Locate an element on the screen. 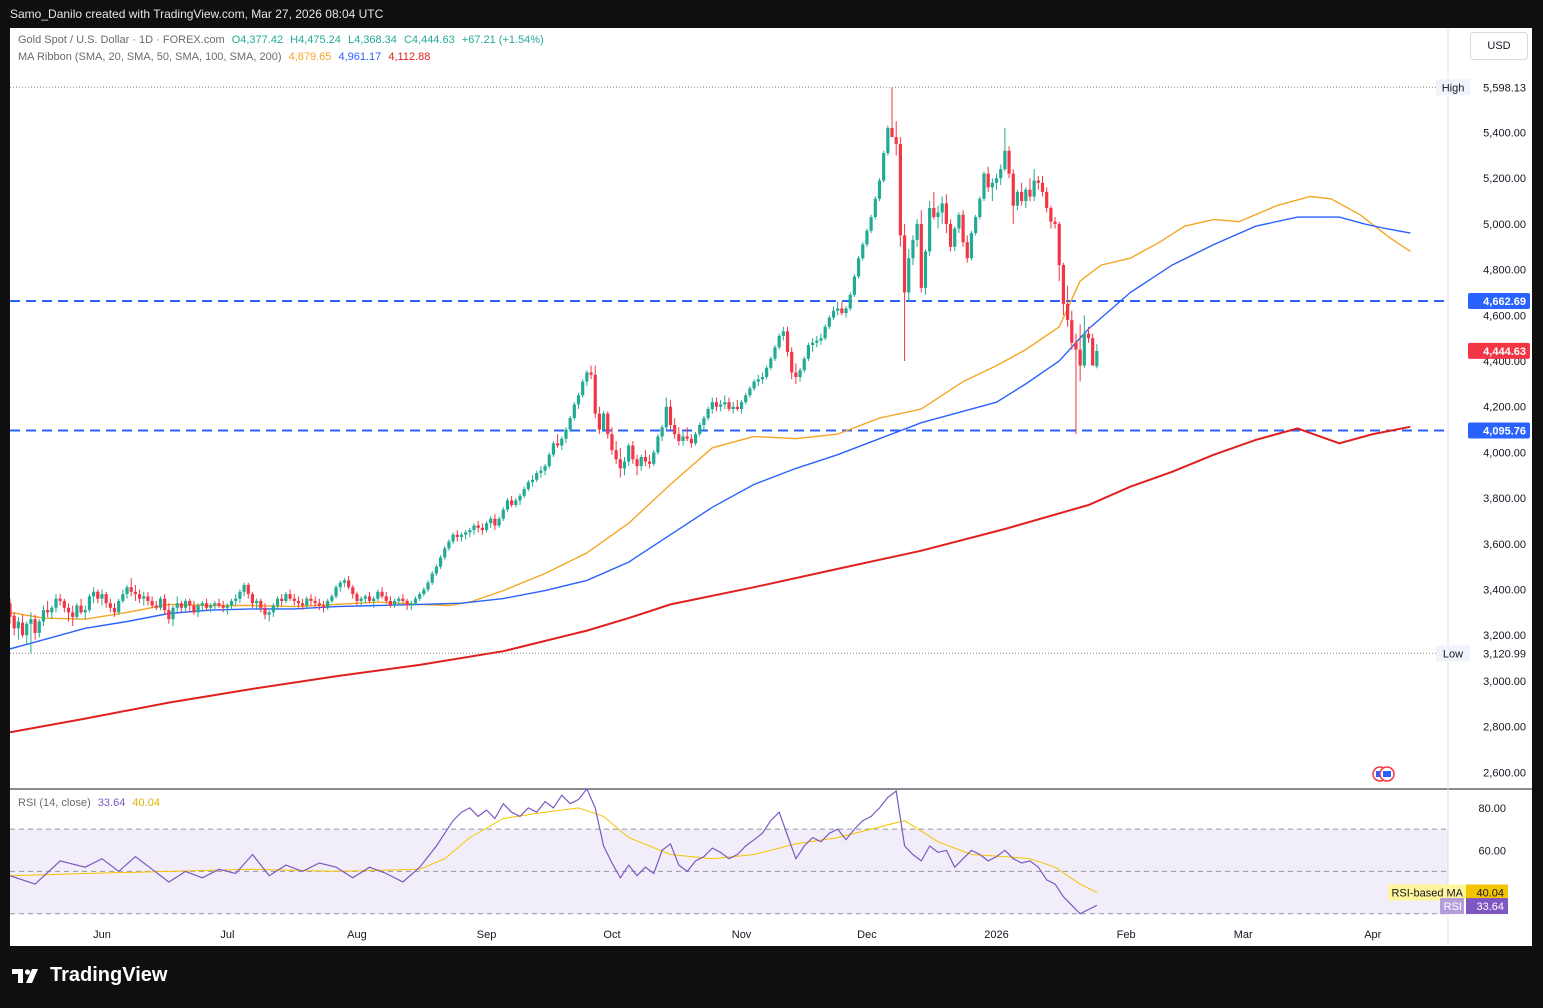 The width and height of the screenshot is (1543, 1008). rsi-badge-value: 33.64 is located at coordinates (1490, 907).